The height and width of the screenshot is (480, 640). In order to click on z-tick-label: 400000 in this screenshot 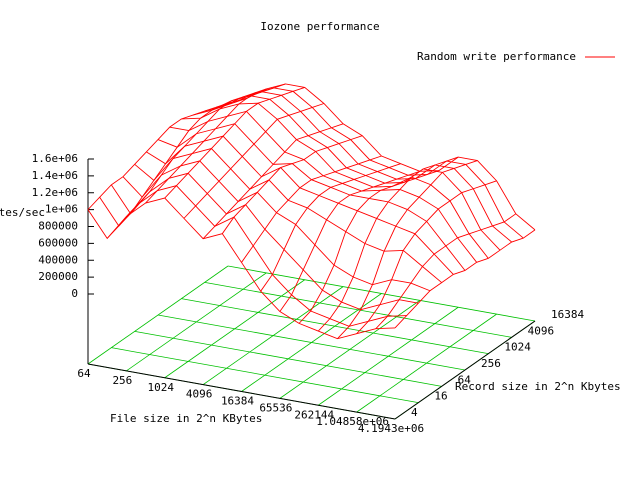, I will do `click(58, 259)`.